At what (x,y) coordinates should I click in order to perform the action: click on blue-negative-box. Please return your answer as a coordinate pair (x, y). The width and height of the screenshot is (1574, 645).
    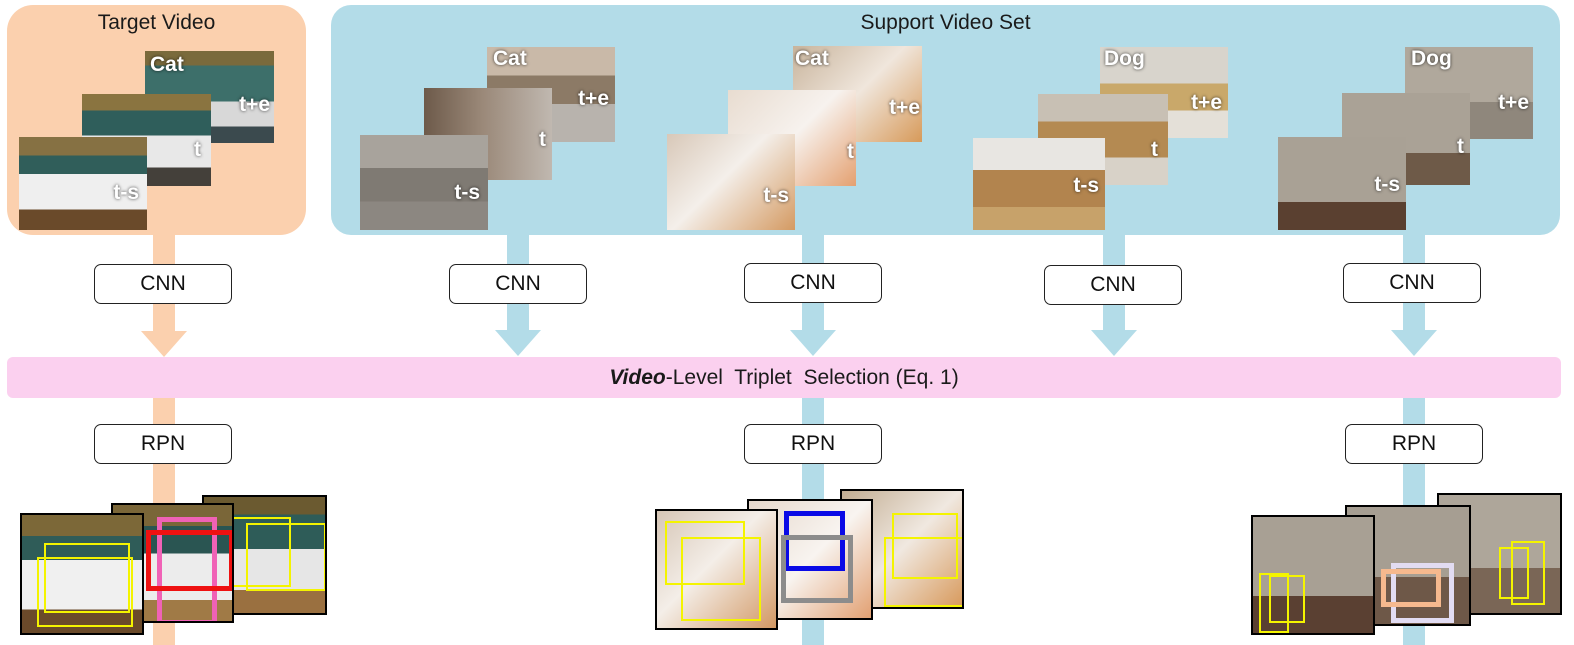
    Looking at the image, I should click on (814, 541).